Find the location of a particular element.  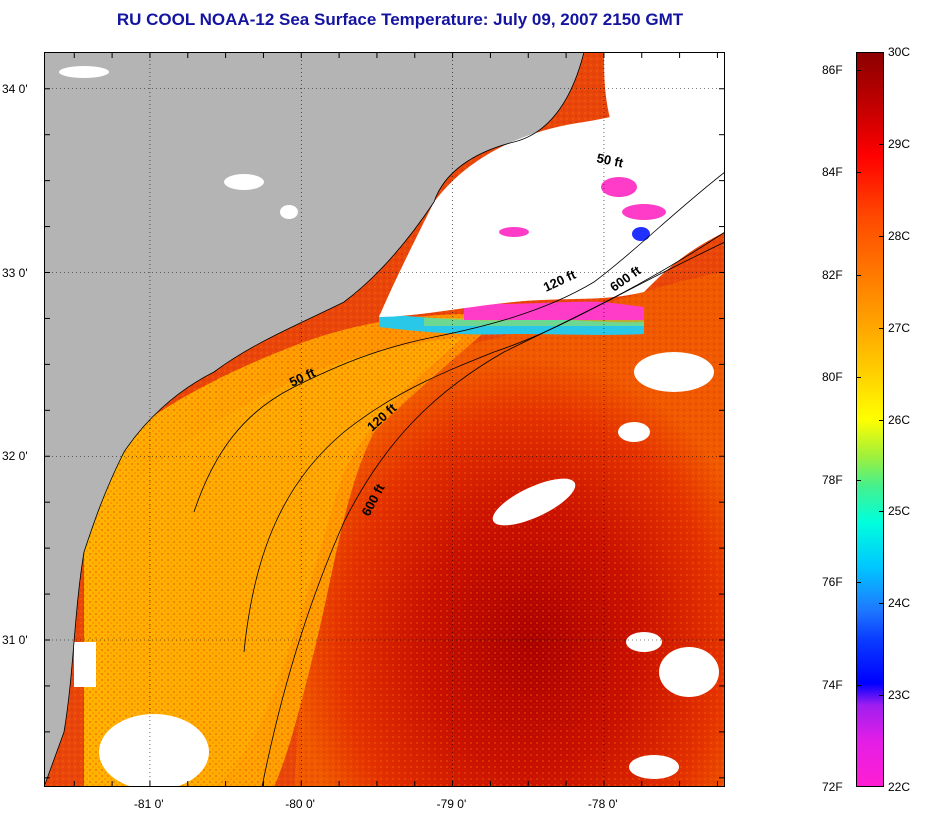

x-tick-label: -78 0' is located at coordinates (602, 804).